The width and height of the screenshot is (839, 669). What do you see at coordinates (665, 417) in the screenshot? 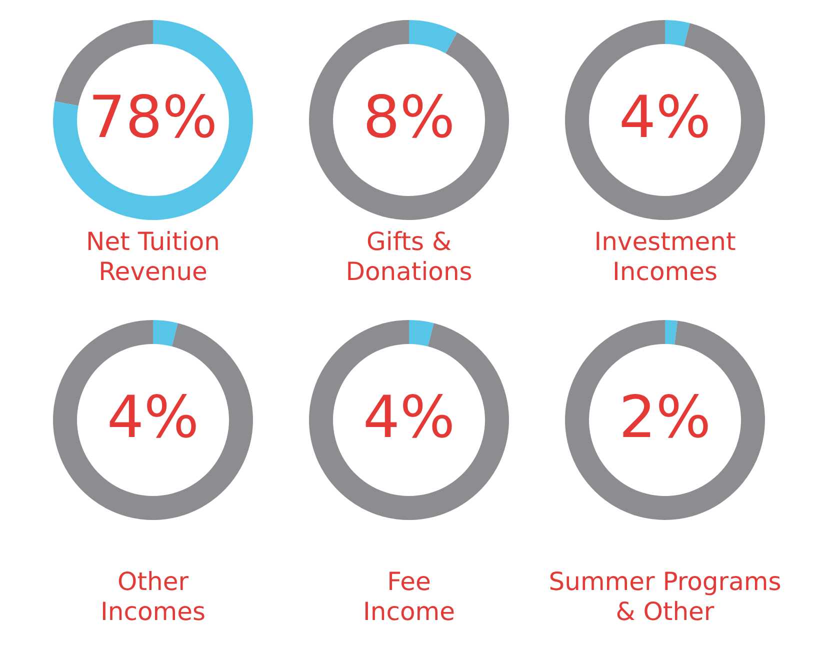
I see `data-label: 2%` at bounding box center [665, 417].